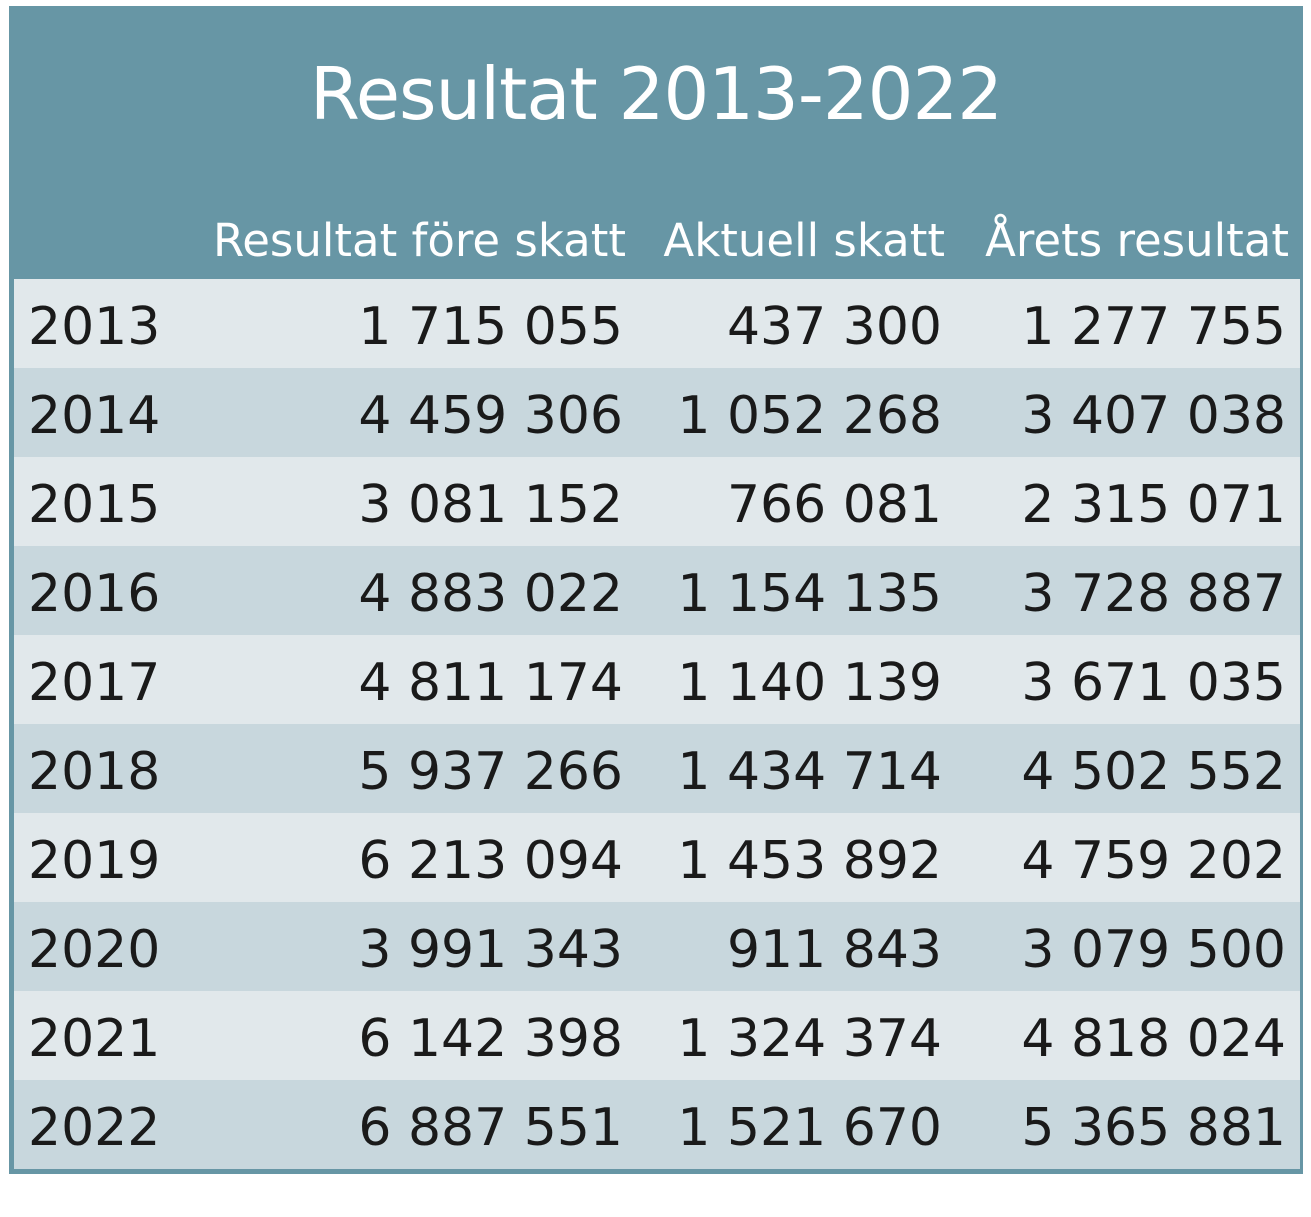 The image size is (1311, 1217). I want to click on year-result-cell: 5 365 881, so click(1153, 1128).